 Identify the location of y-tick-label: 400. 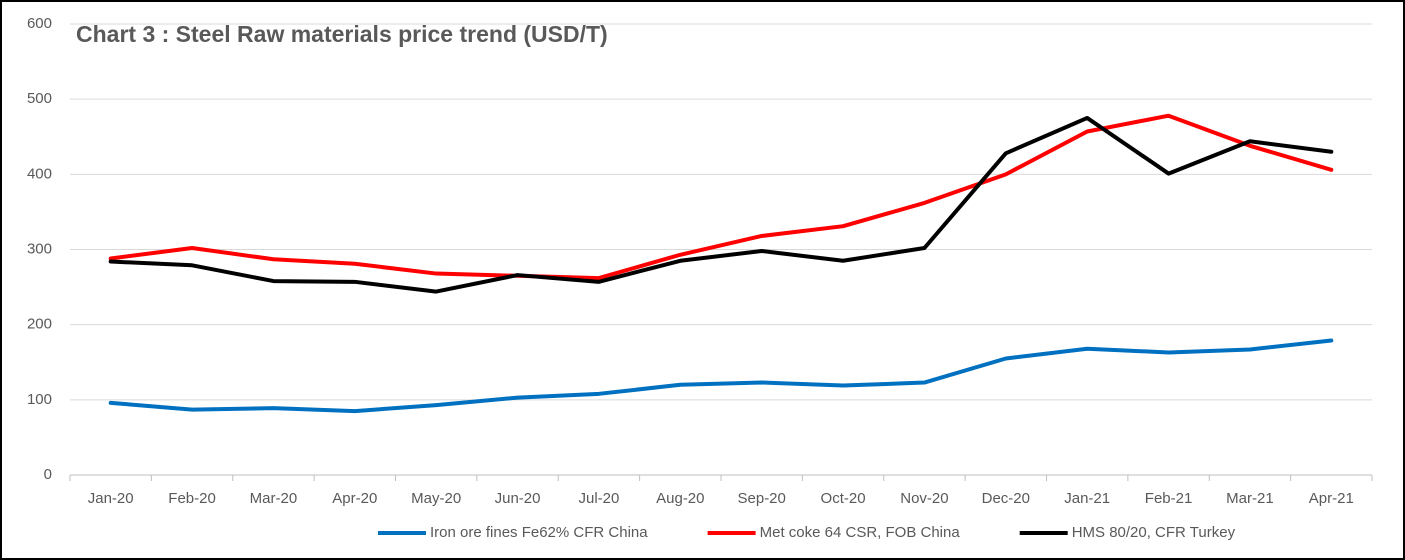
(39, 173).